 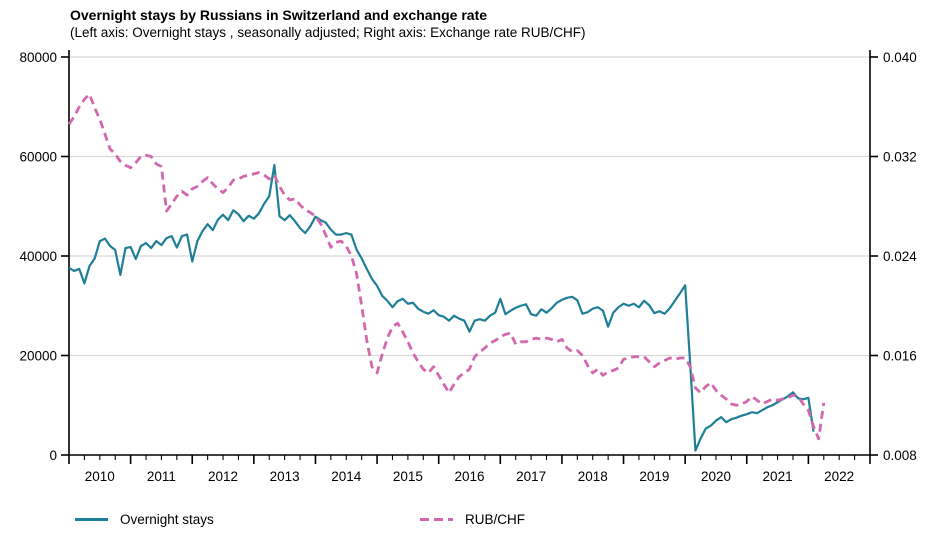 What do you see at coordinates (495, 519) in the screenshot?
I see `legend-label-rub-chf: RUB/CHF` at bounding box center [495, 519].